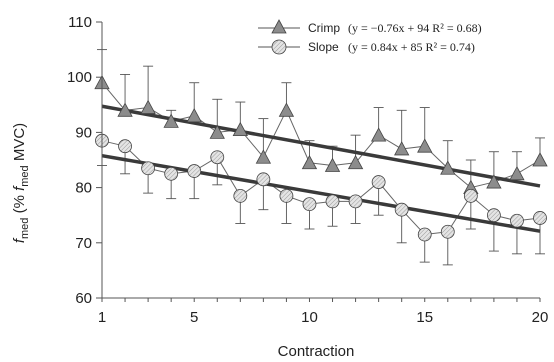  Describe the element at coordinates (424, 317) in the screenshot. I see `x-tick-label: 15` at that location.